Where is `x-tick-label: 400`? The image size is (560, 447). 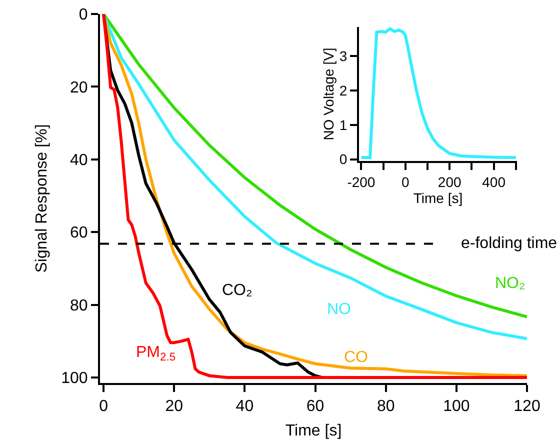
x-tick-label: 400 is located at coordinates (494, 182).